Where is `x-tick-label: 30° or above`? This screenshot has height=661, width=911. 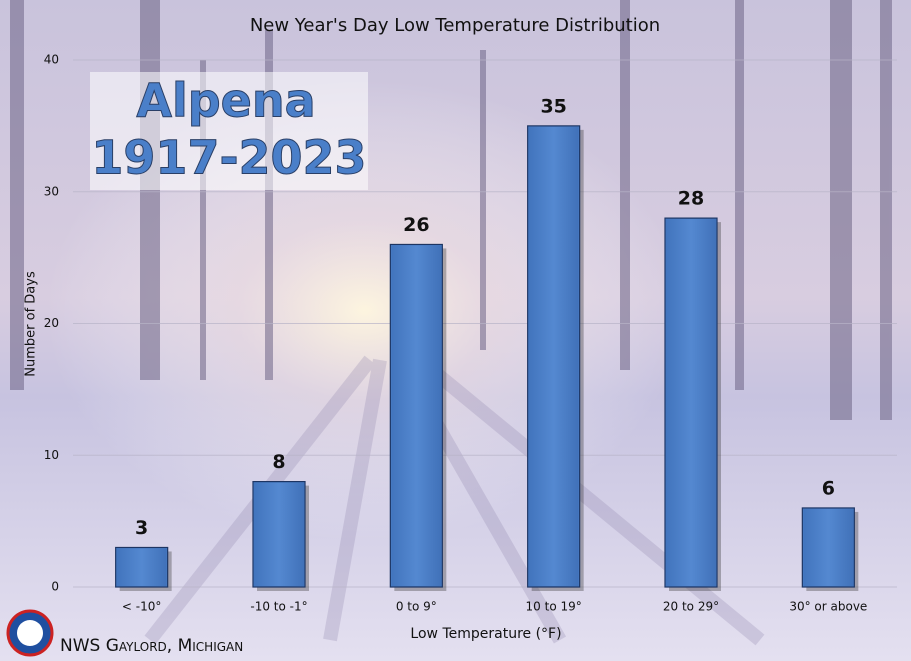
x-tick-label: 30° or above is located at coordinates (828, 607).